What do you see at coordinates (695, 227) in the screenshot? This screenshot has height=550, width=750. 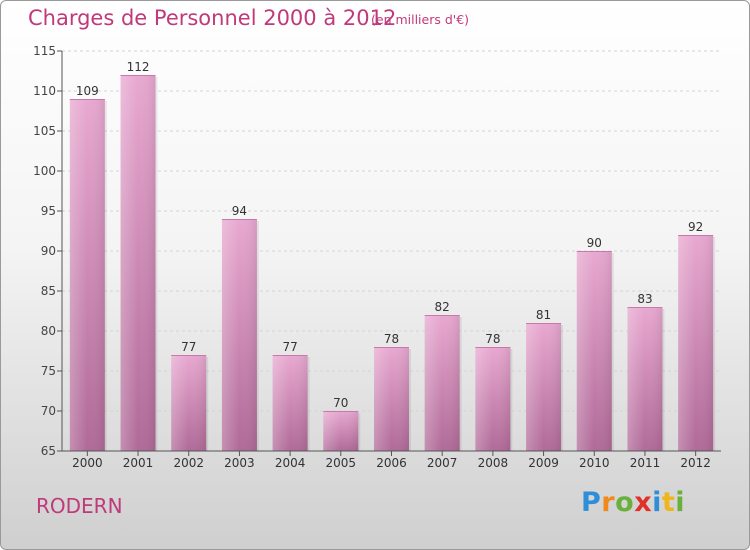 I see `data-label: 92` at bounding box center [695, 227].